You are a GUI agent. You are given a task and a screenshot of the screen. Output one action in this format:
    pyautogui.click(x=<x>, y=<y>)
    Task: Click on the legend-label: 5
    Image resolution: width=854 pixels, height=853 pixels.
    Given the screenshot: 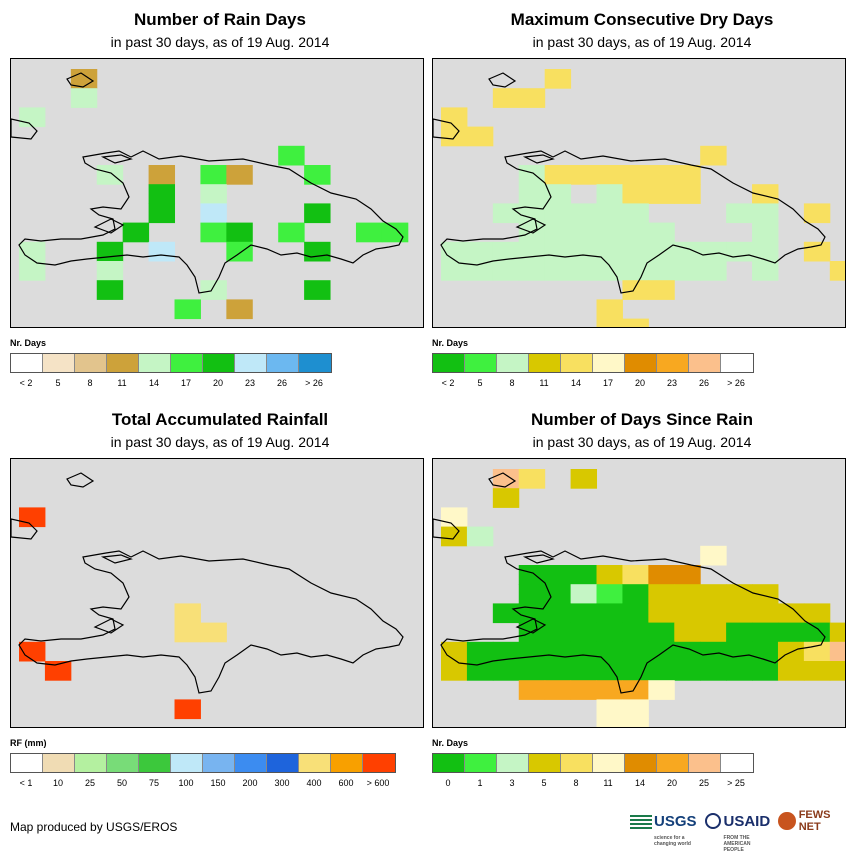 What is the action you would take?
    pyautogui.click(x=544, y=783)
    